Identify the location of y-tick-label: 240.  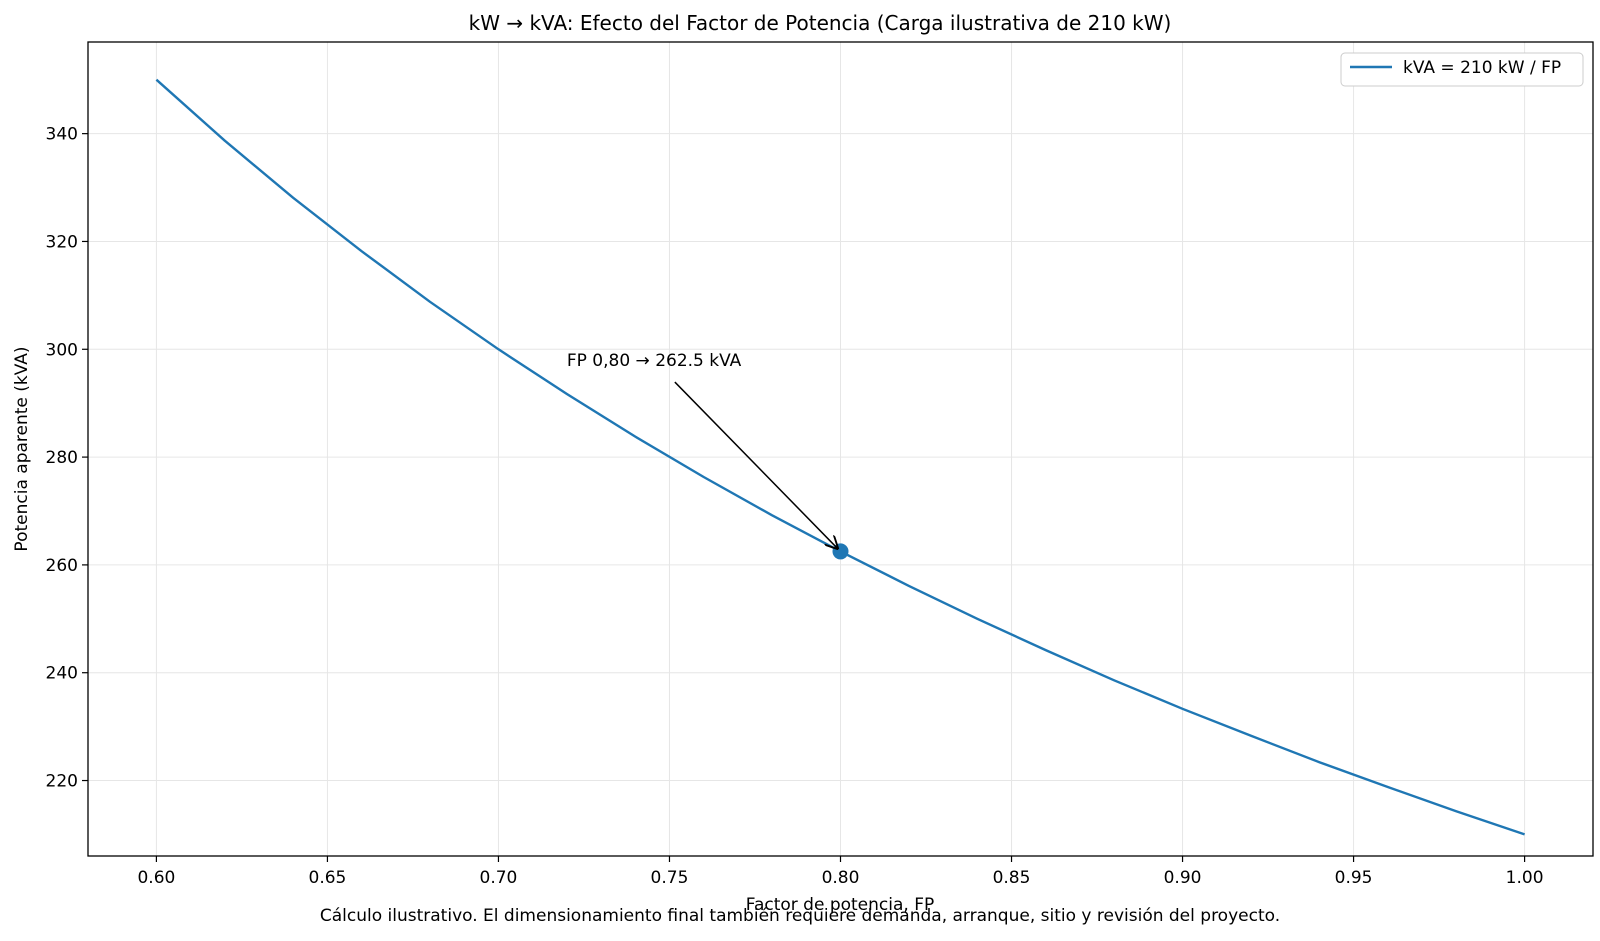
(62, 674).